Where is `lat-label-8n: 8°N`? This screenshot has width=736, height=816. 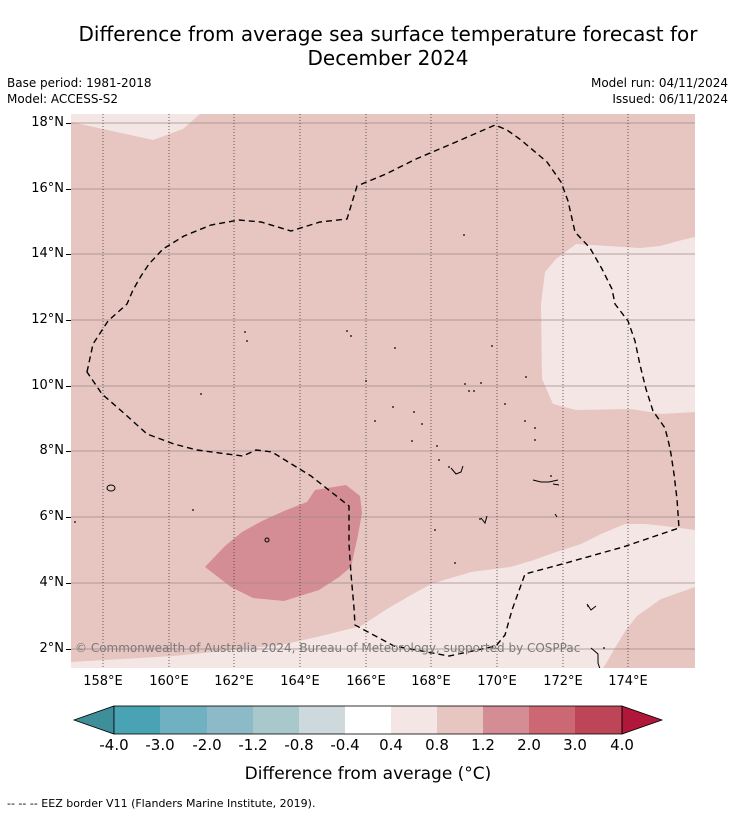
lat-label-8n: 8°N is located at coordinates (52, 450).